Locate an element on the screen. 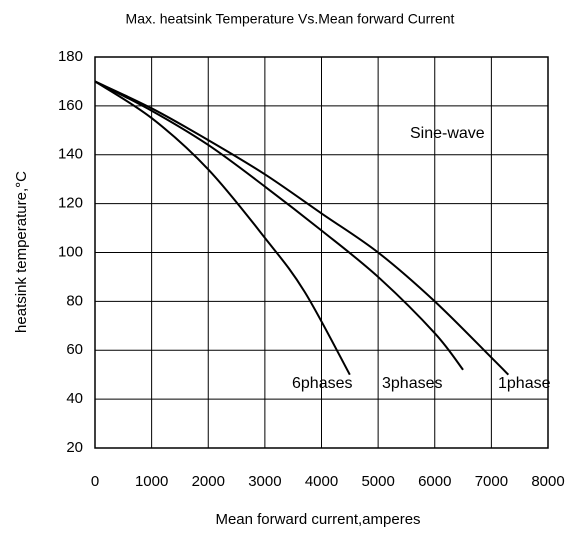 Image resolution: width=571 pixels, height=533 pixels. y-tick-label: 40 is located at coordinates (74, 398).